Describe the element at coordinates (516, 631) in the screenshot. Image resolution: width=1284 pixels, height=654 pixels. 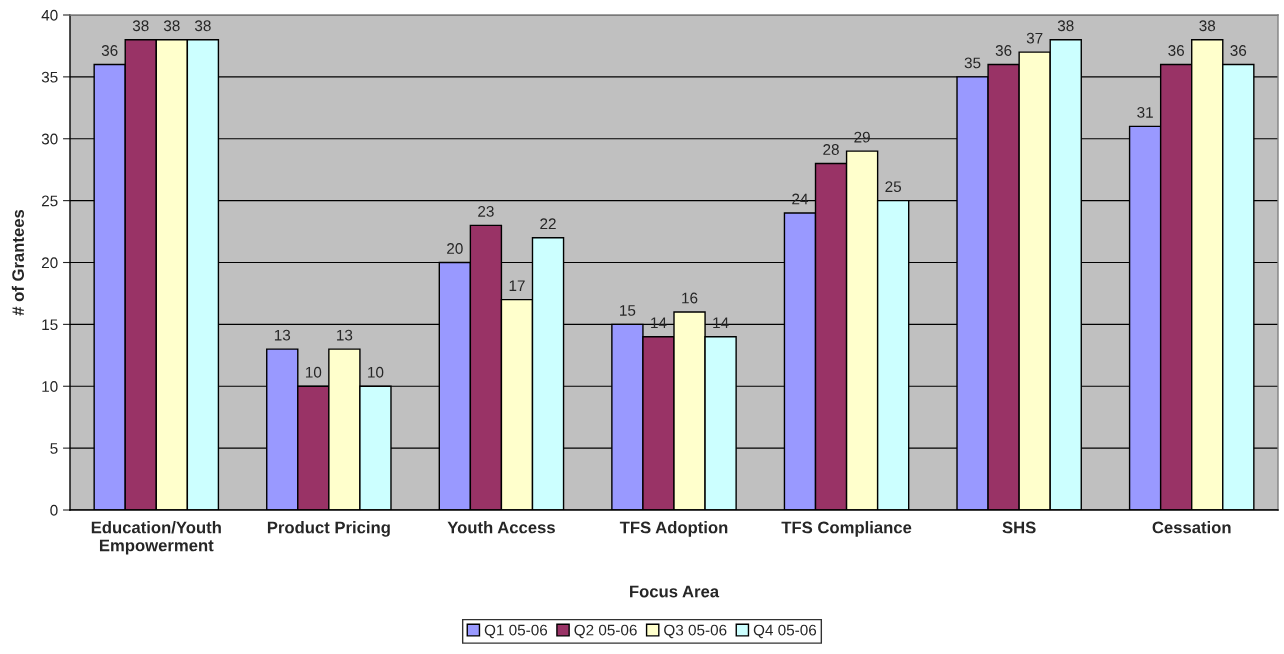
I see `legend-label: Q1 05-06` at that location.